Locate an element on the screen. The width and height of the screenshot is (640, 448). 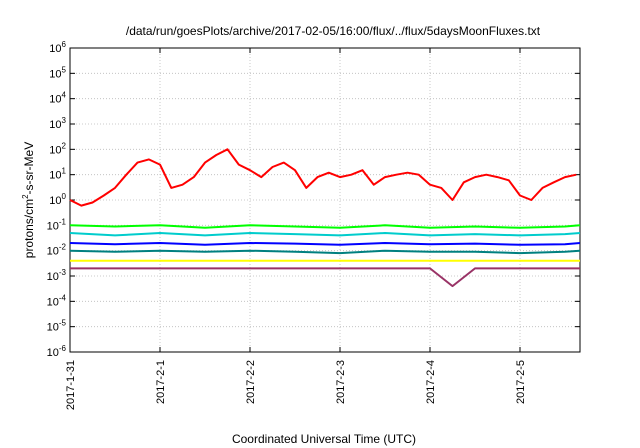
y-tick-label: 10³ is located at coordinates (57, 123).